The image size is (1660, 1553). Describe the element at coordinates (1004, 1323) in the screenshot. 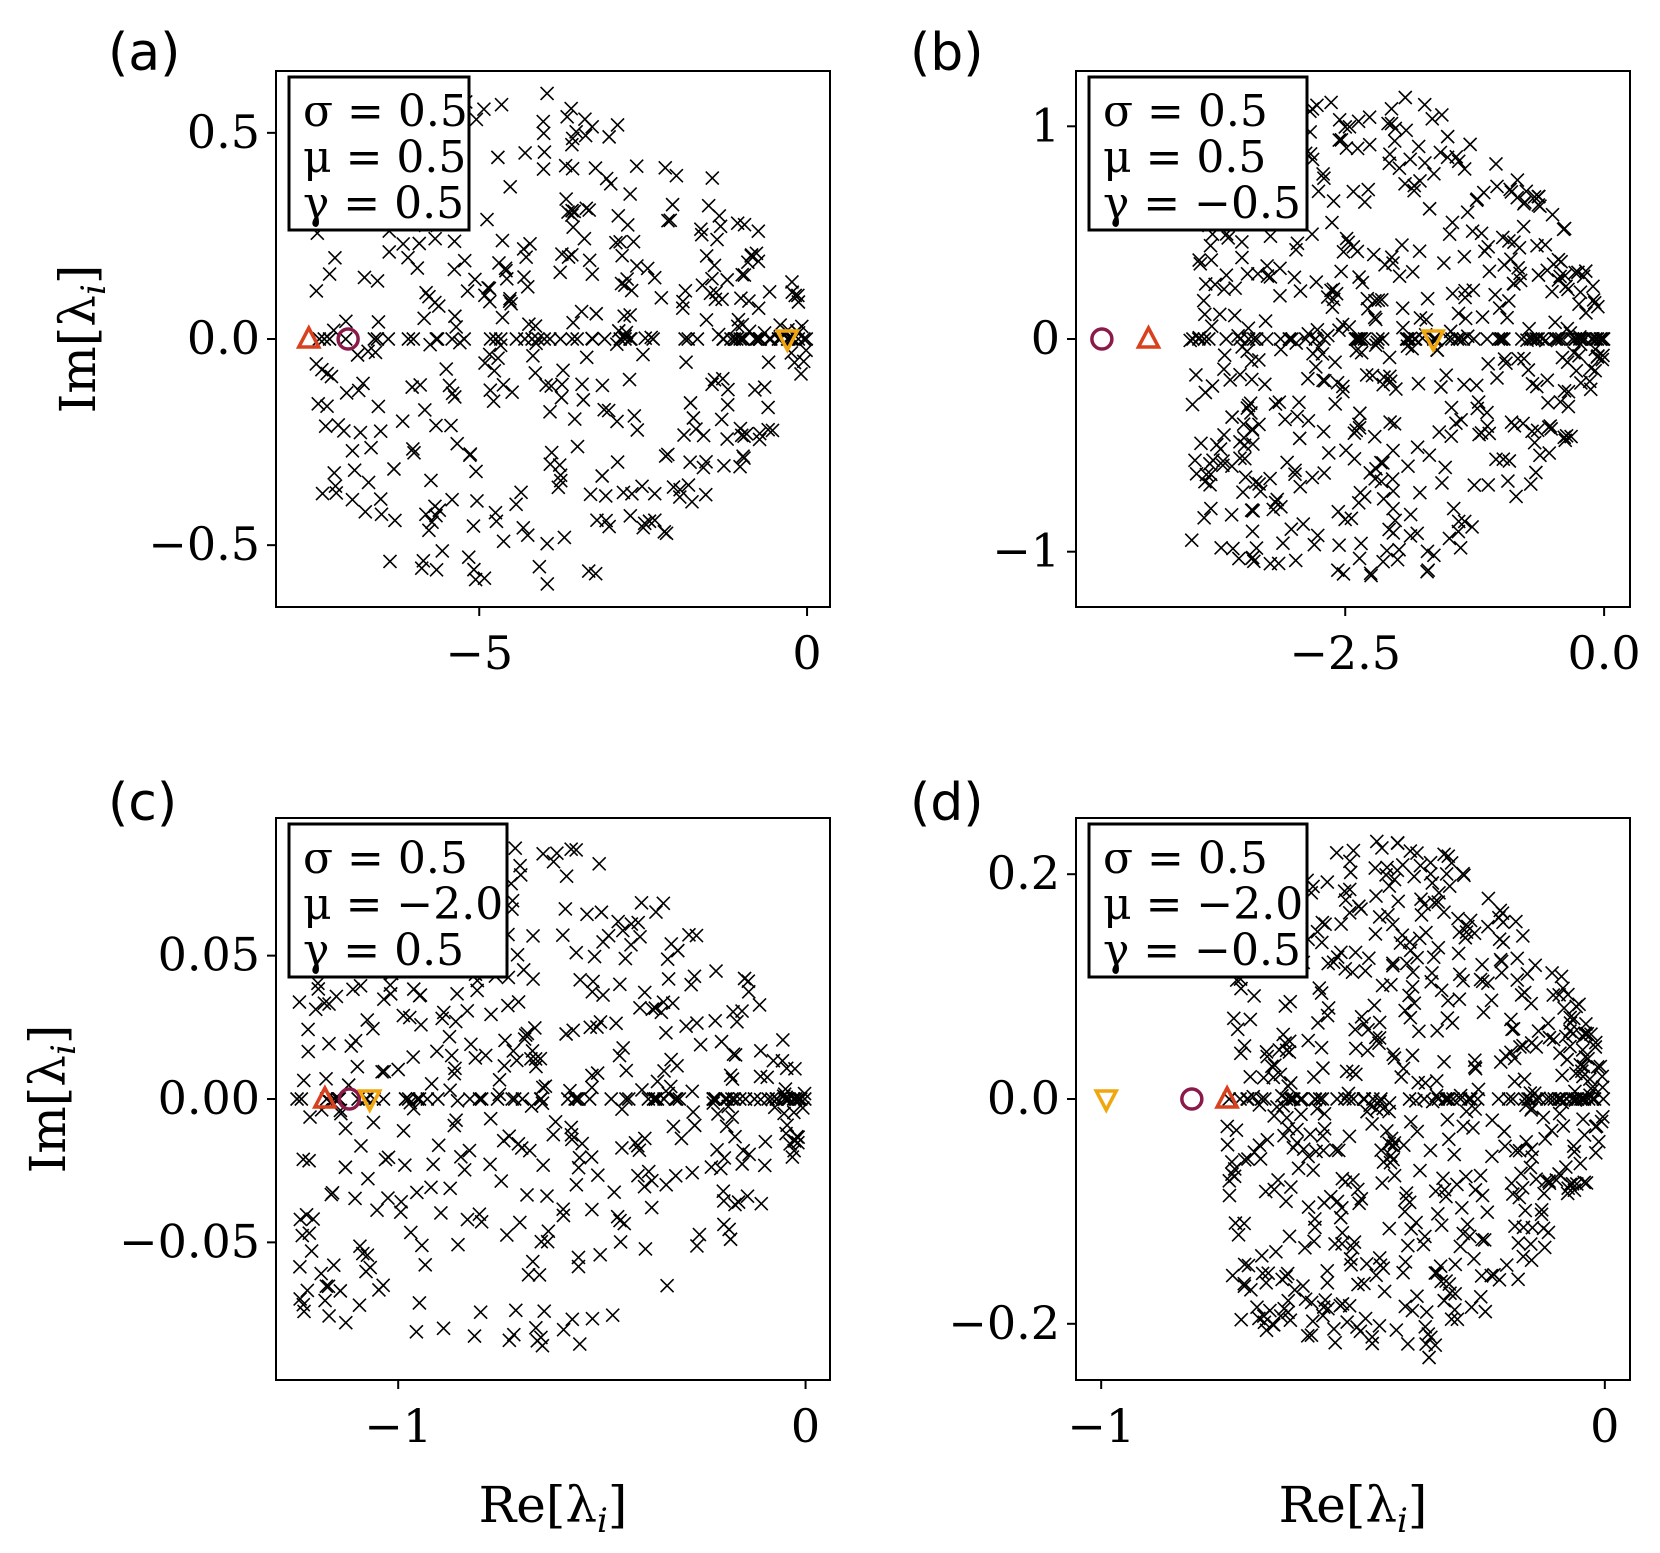

I see `y-tick-label: −0.2` at that location.